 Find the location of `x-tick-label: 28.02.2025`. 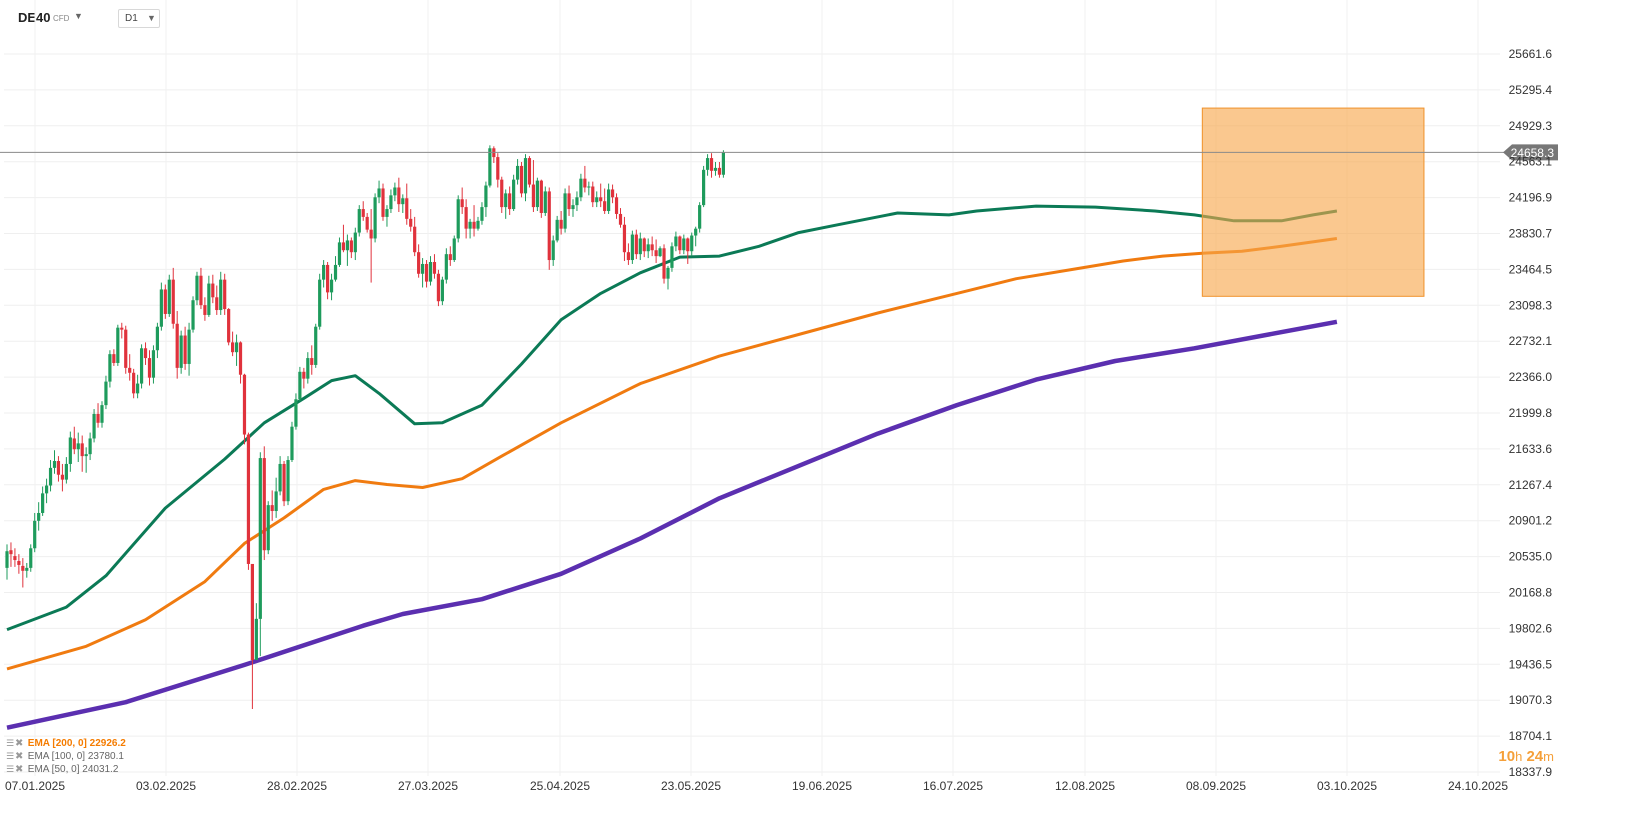

x-tick-label: 28.02.2025 is located at coordinates (297, 786).